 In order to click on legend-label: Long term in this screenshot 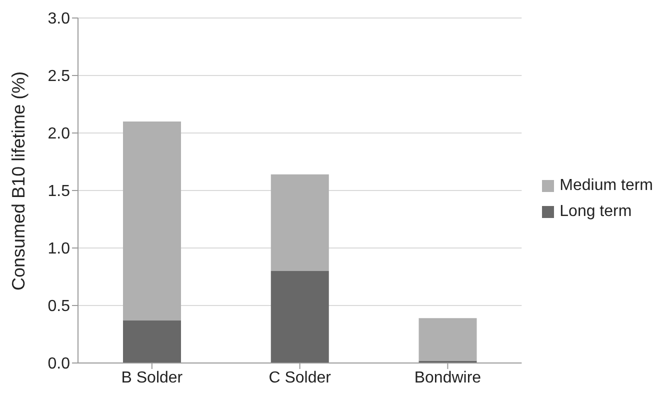, I will do `click(596, 212)`.